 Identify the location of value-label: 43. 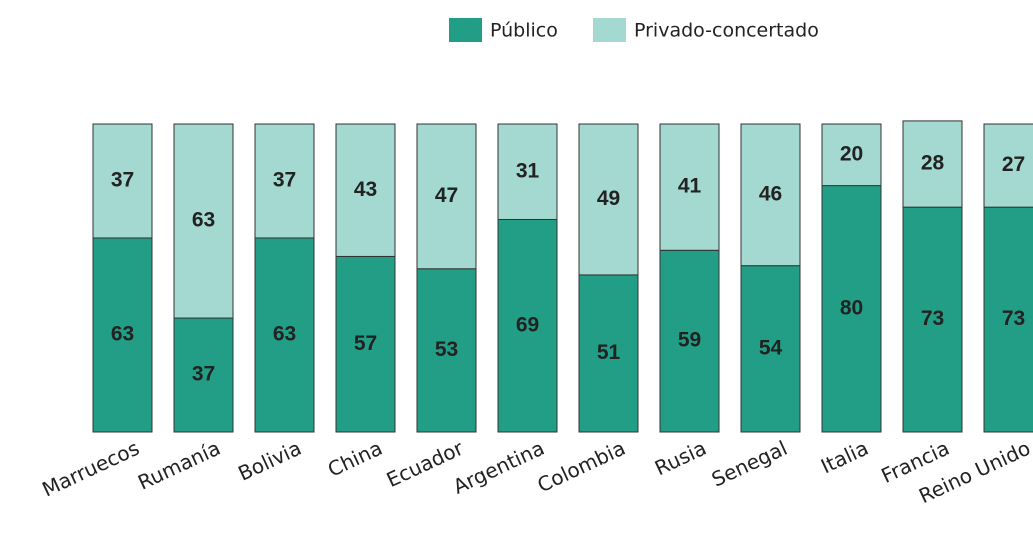
(365, 189).